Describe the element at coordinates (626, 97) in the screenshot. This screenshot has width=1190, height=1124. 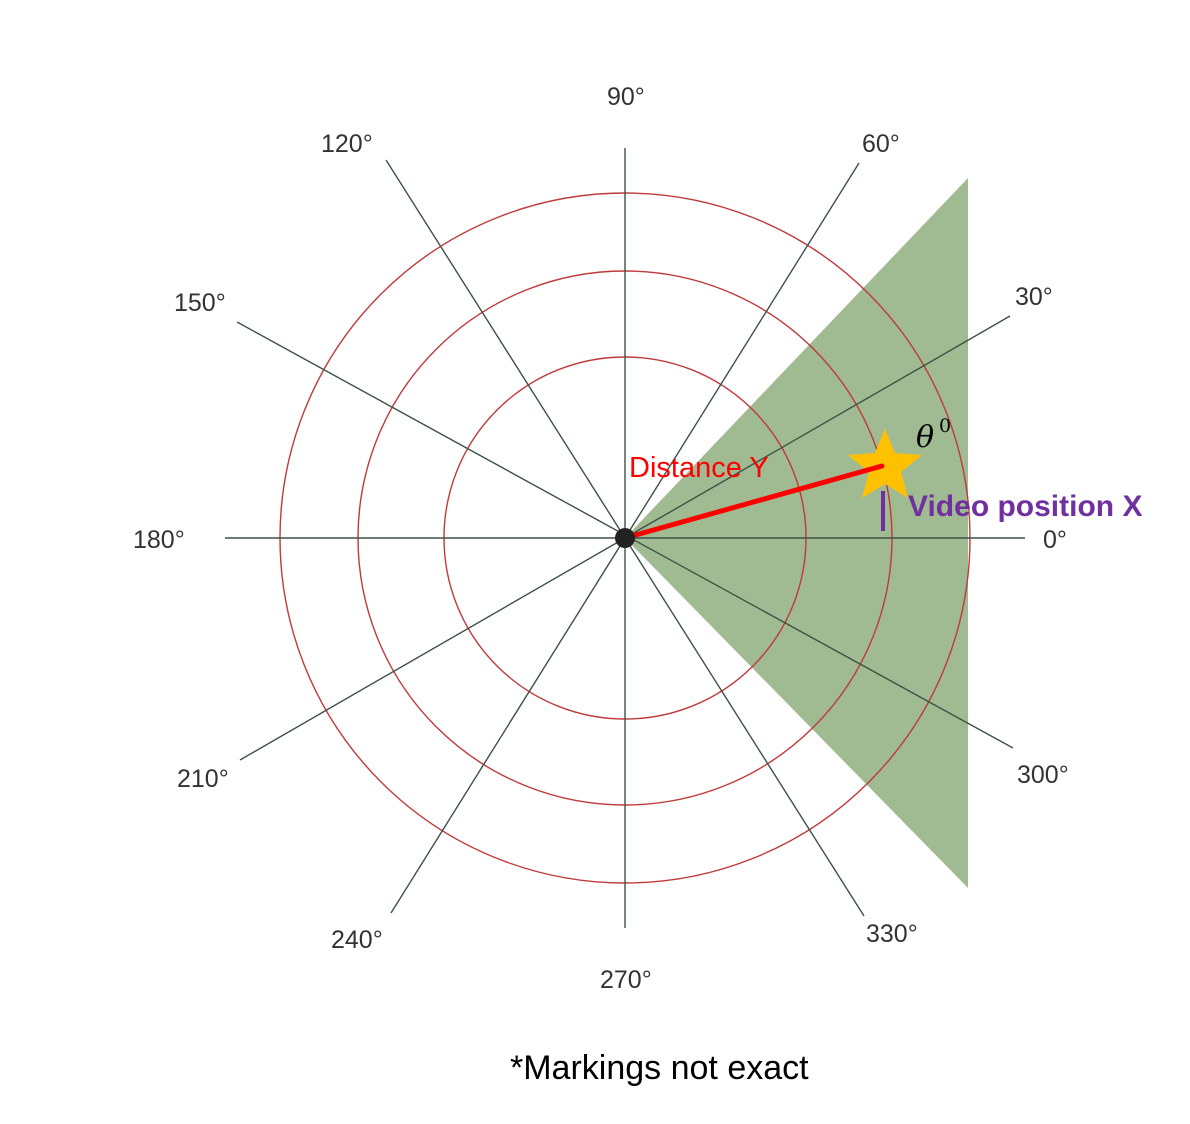
I see `angle-label-90: 90°` at that location.